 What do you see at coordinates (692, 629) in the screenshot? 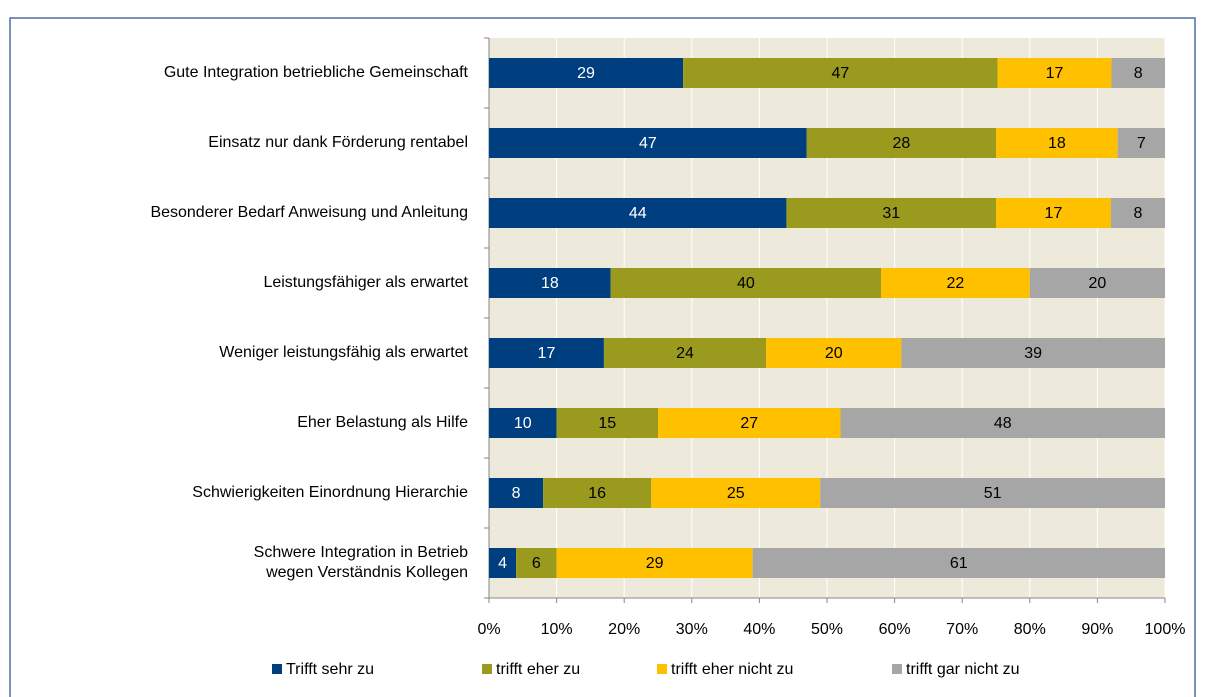
I see `x-tick-label: 30%` at bounding box center [692, 629].